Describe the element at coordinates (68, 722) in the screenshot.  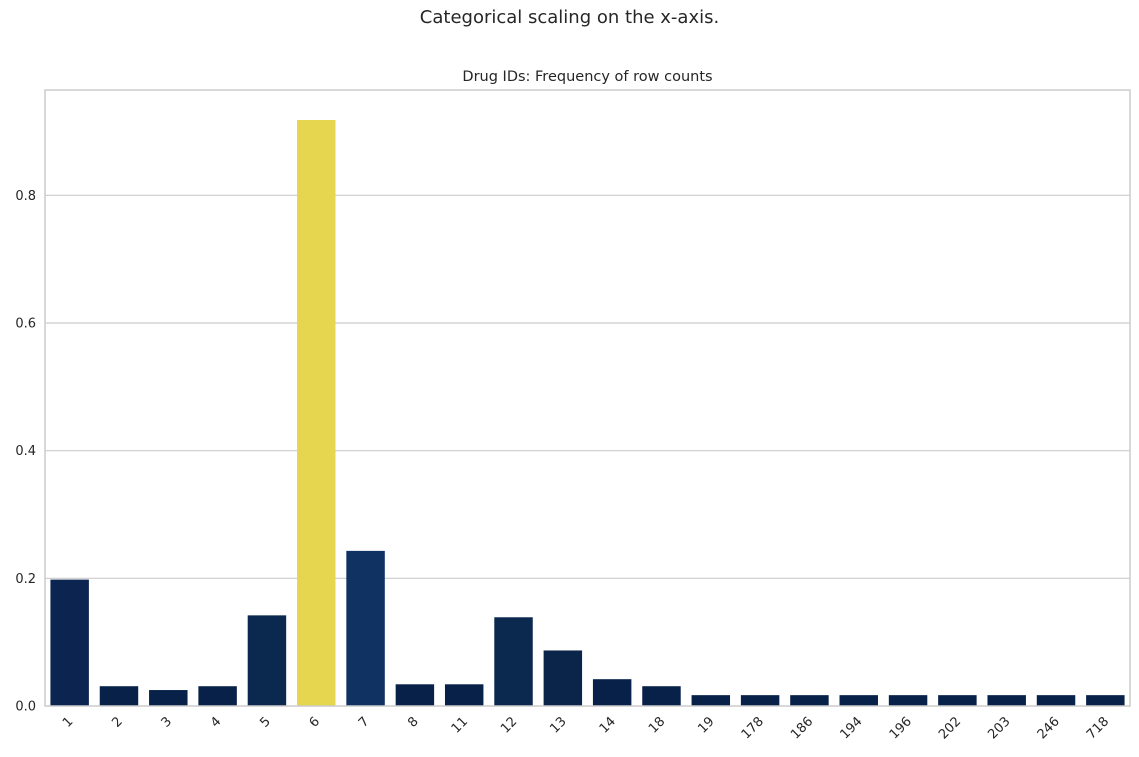
I see `x-tick-label: 1` at that location.